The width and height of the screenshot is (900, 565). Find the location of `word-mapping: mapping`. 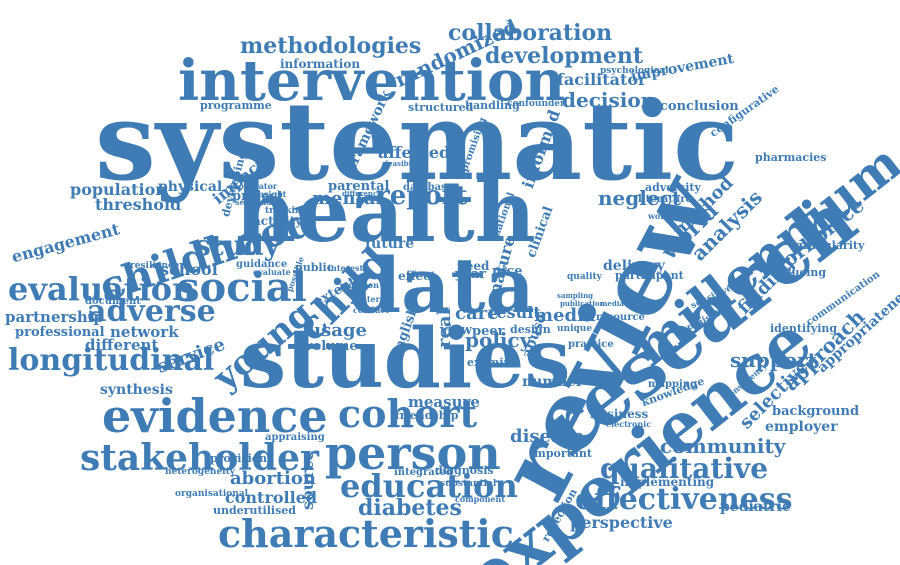

word-mapping: mapping is located at coordinates (673, 384).